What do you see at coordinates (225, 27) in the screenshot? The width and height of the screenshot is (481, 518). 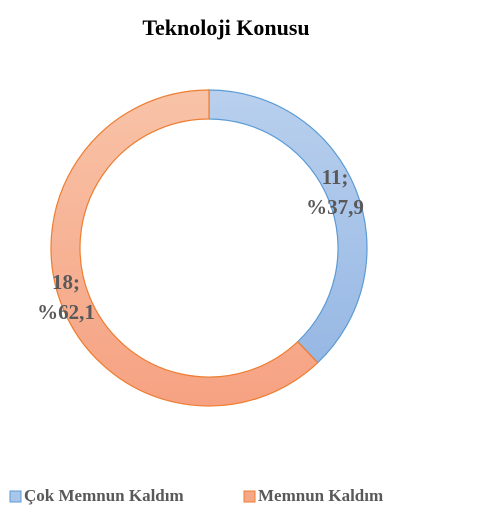 I see `chart-title: Teknoloji Konusu` at bounding box center [225, 27].